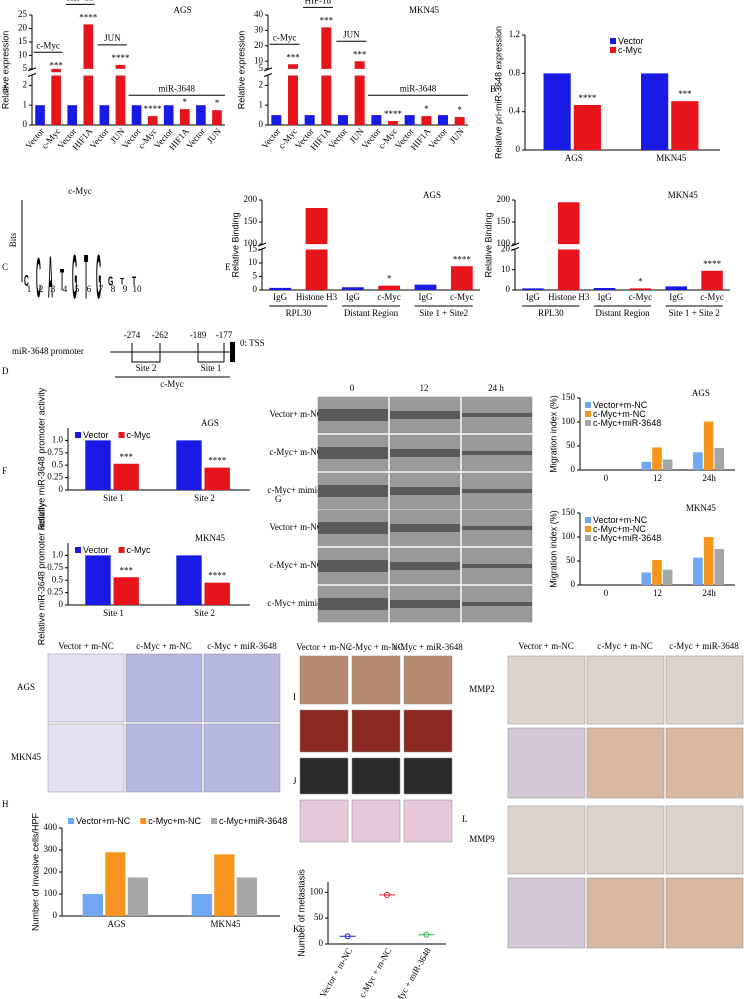 The width and height of the screenshot is (744, 999). What do you see at coordinates (457, 135) in the screenshot?
I see `x-tick-label: JUN` at bounding box center [457, 135].